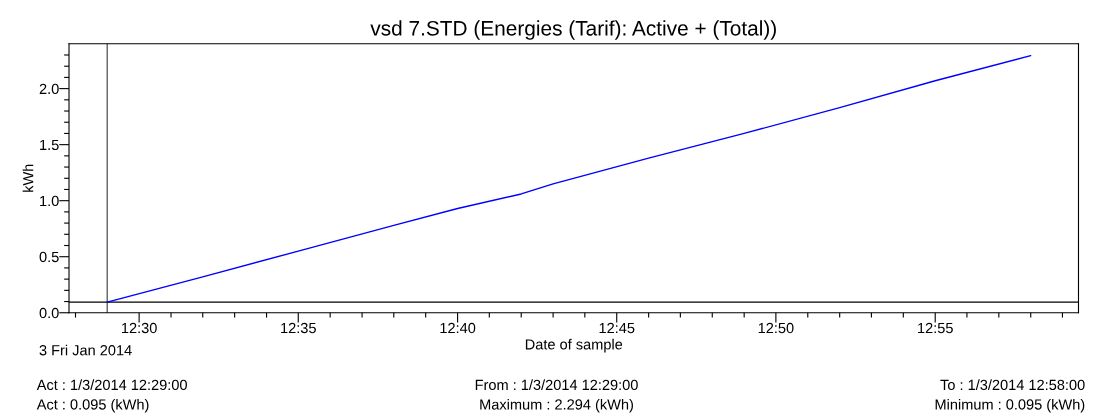  Describe the element at coordinates (49, 145) in the screenshot. I see `y-tick-label: 1.5` at that location.